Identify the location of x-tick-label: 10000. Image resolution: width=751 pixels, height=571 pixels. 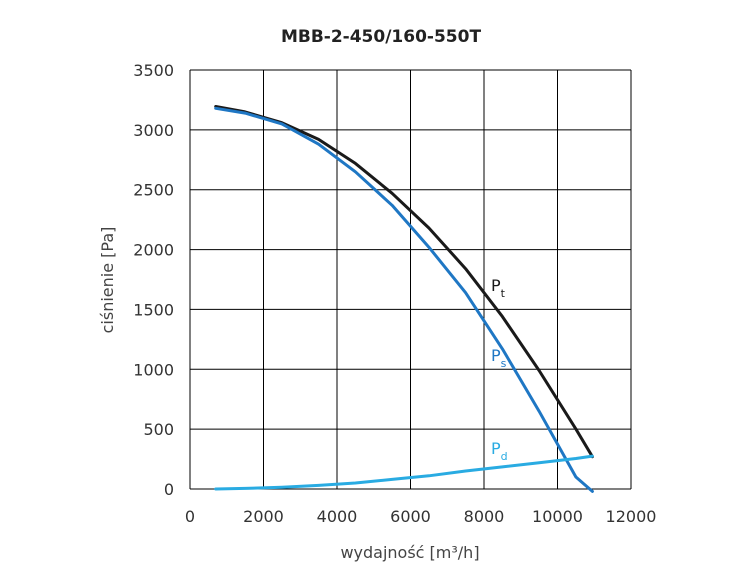
(557, 516).